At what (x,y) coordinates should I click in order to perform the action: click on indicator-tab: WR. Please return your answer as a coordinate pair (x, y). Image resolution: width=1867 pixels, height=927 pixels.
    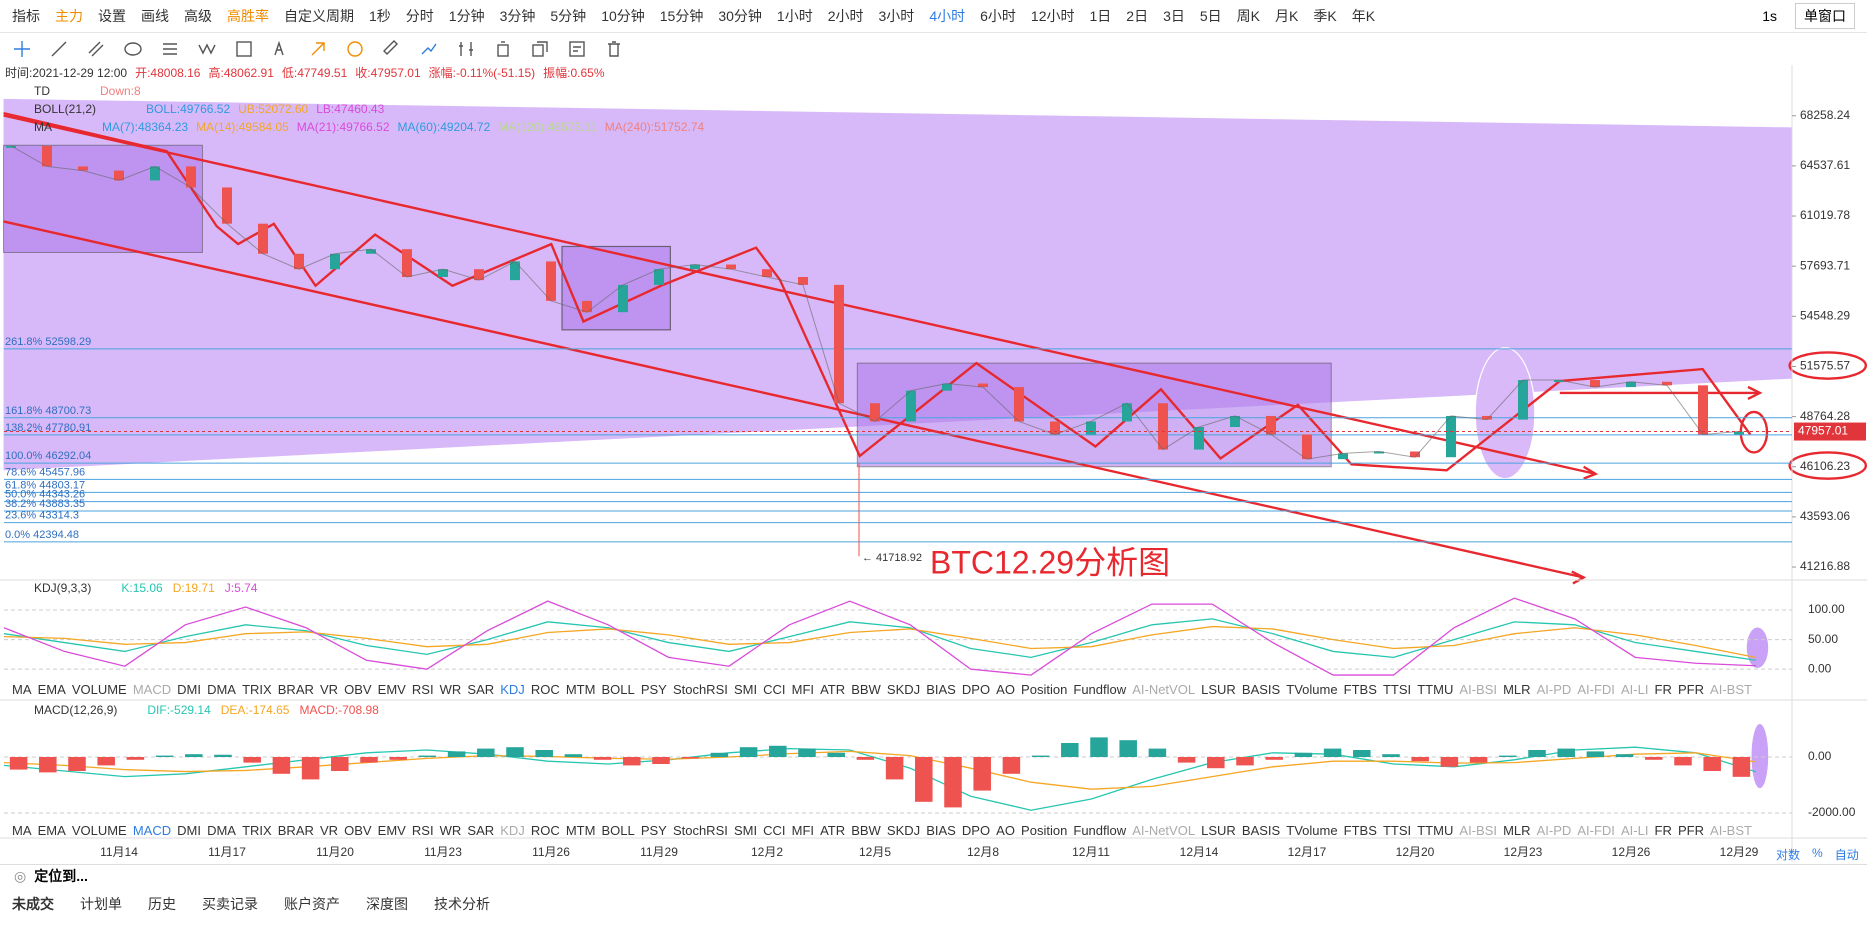
    Looking at the image, I should click on (450, 689).